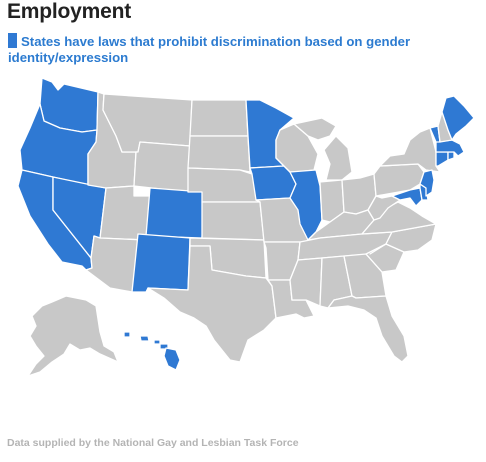 The image size is (486, 462). Describe the element at coordinates (410, 150) in the screenshot. I see `state-ny` at that location.